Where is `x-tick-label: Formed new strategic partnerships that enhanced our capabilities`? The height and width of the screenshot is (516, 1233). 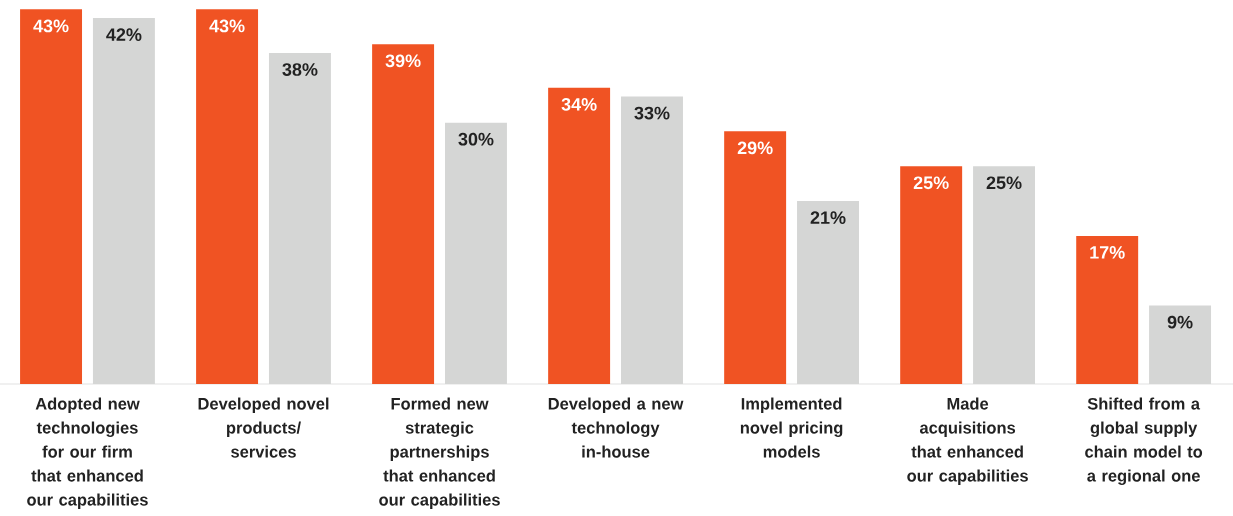
x-tick-label: Formed new strategic partnerships that enhanced our capabilities is located at coordinates (439, 453).